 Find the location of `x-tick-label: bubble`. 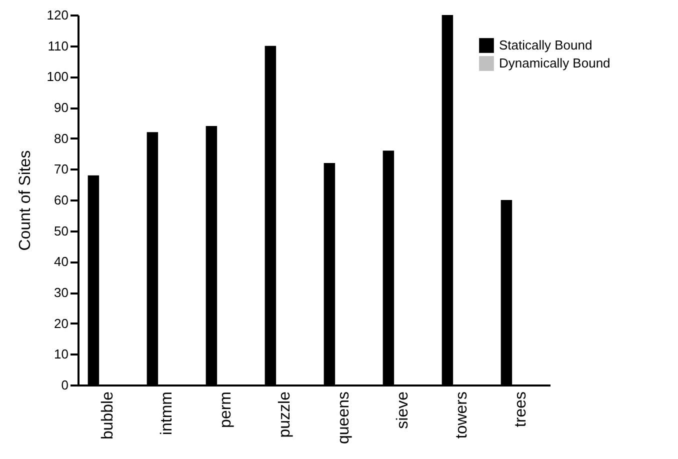

x-tick-label: bubble is located at coordinates (108, 415).